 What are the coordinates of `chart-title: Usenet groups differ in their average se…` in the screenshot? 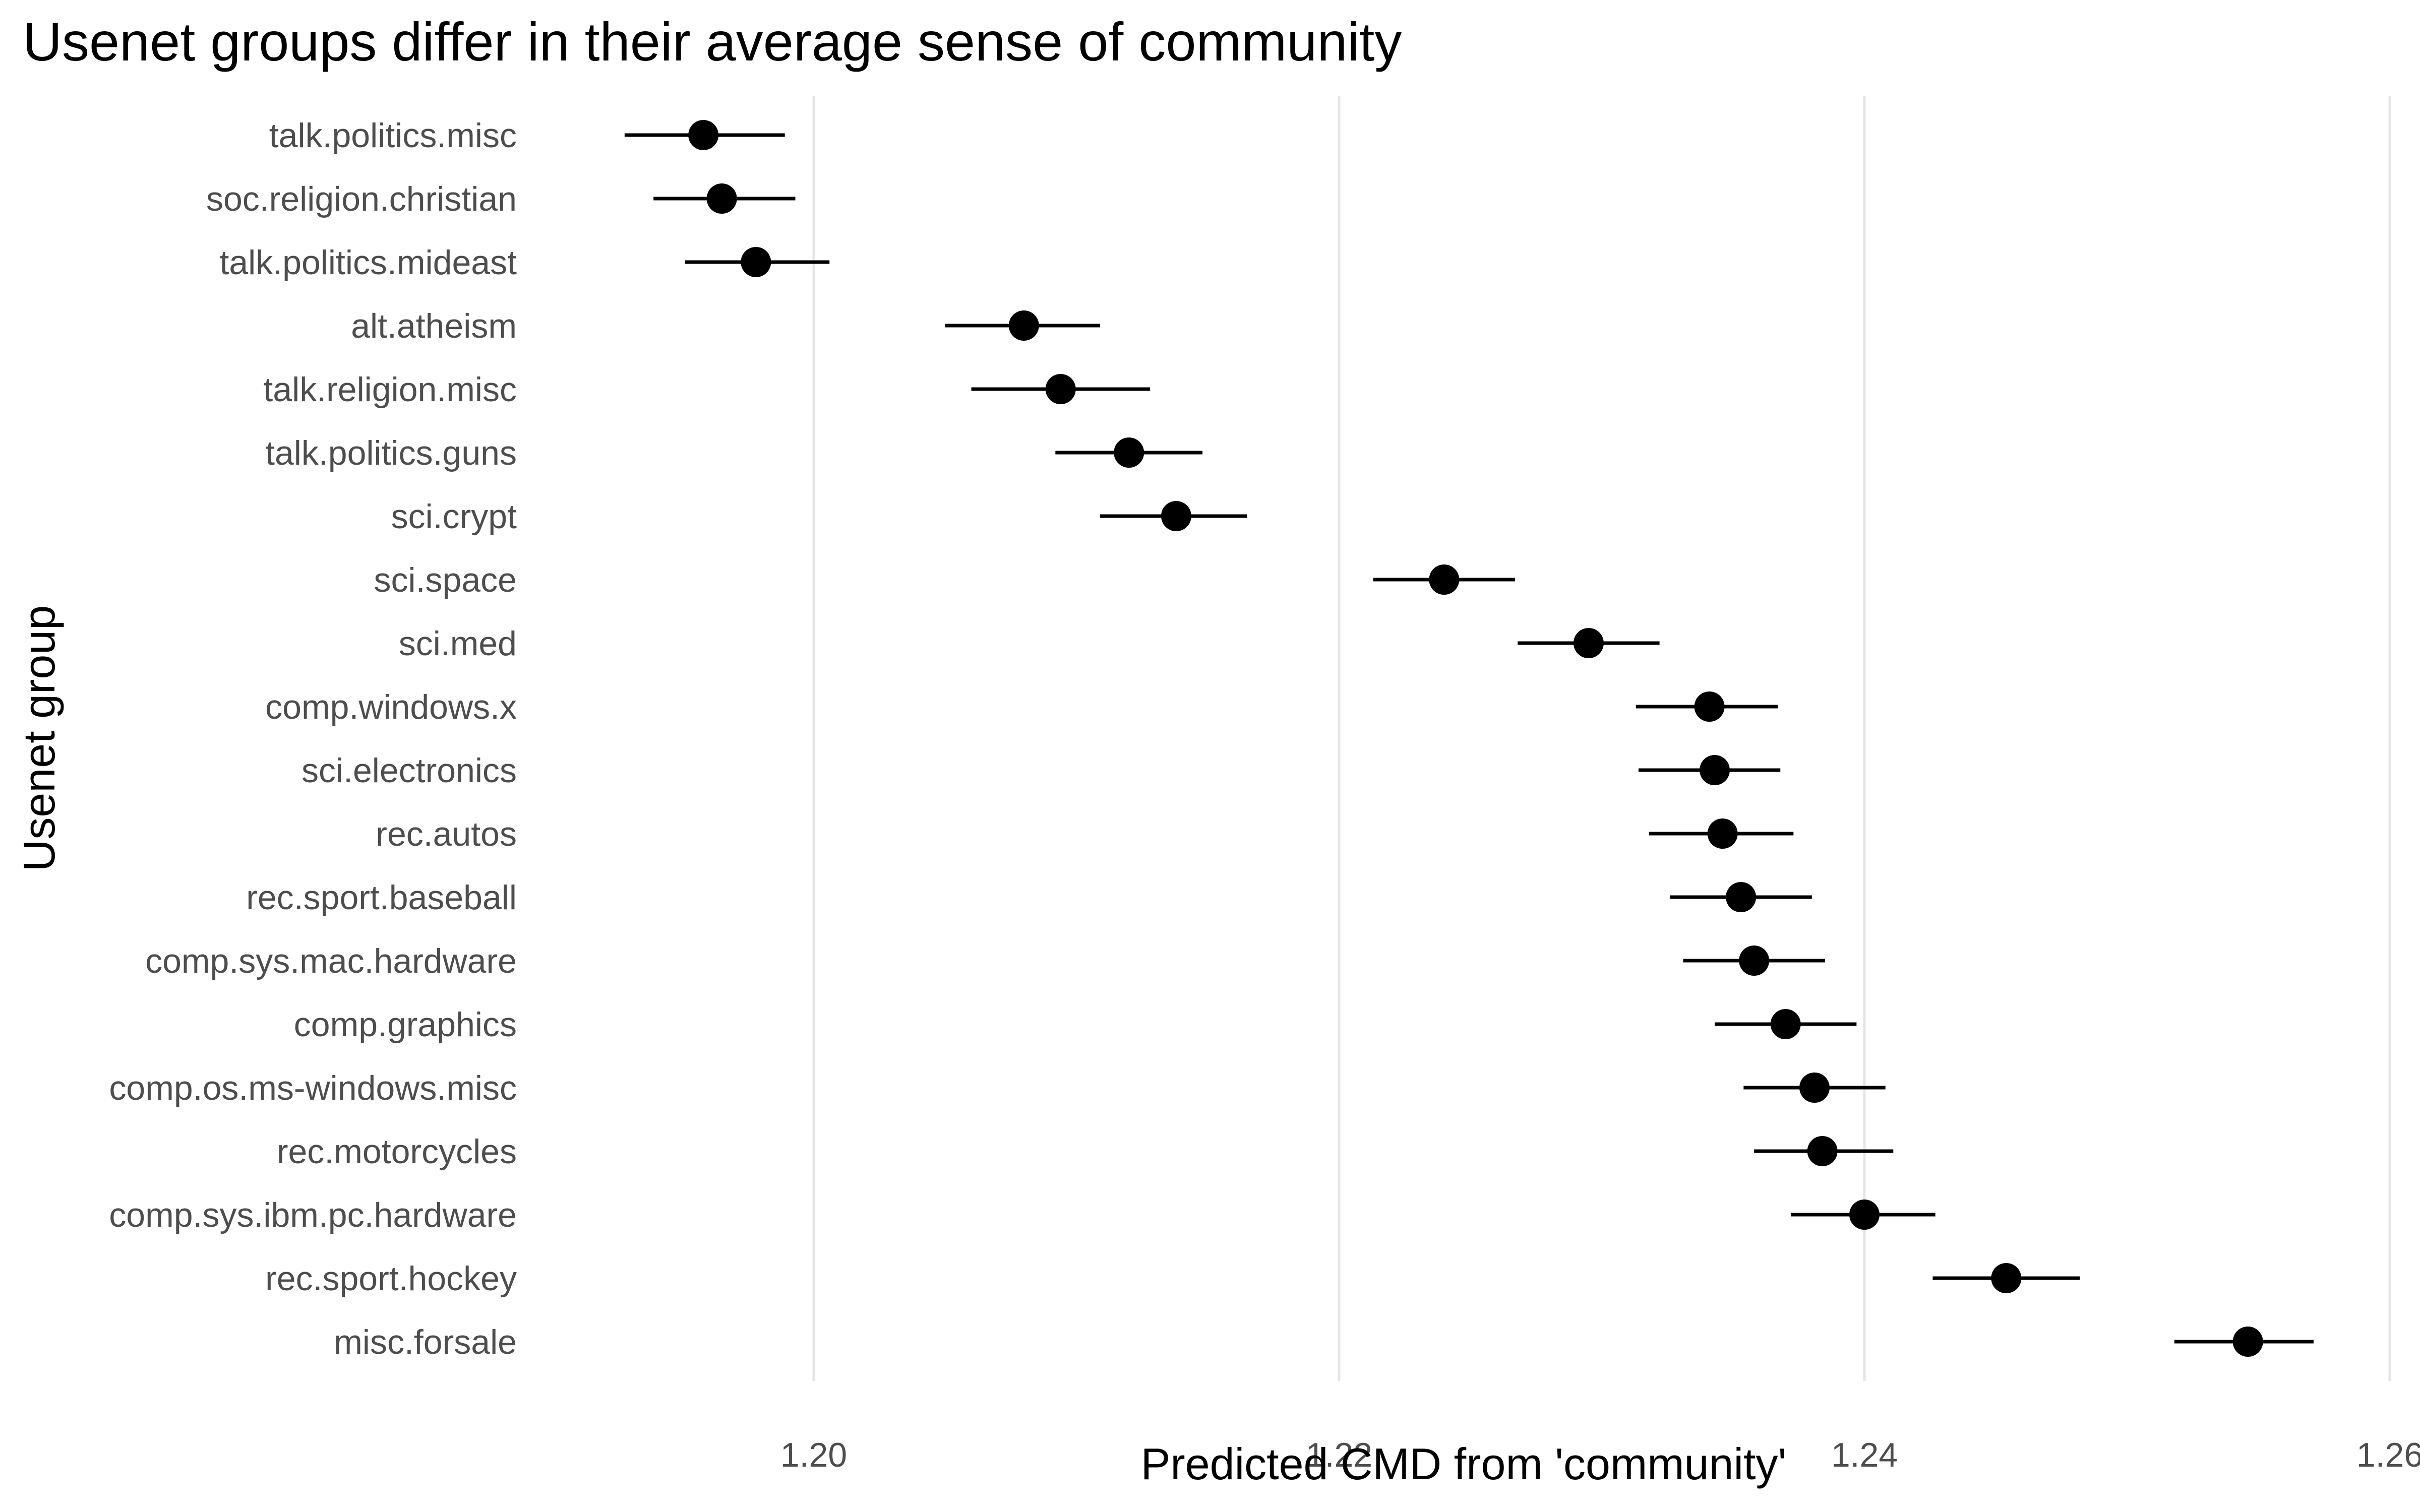 It's located at (712, 42).